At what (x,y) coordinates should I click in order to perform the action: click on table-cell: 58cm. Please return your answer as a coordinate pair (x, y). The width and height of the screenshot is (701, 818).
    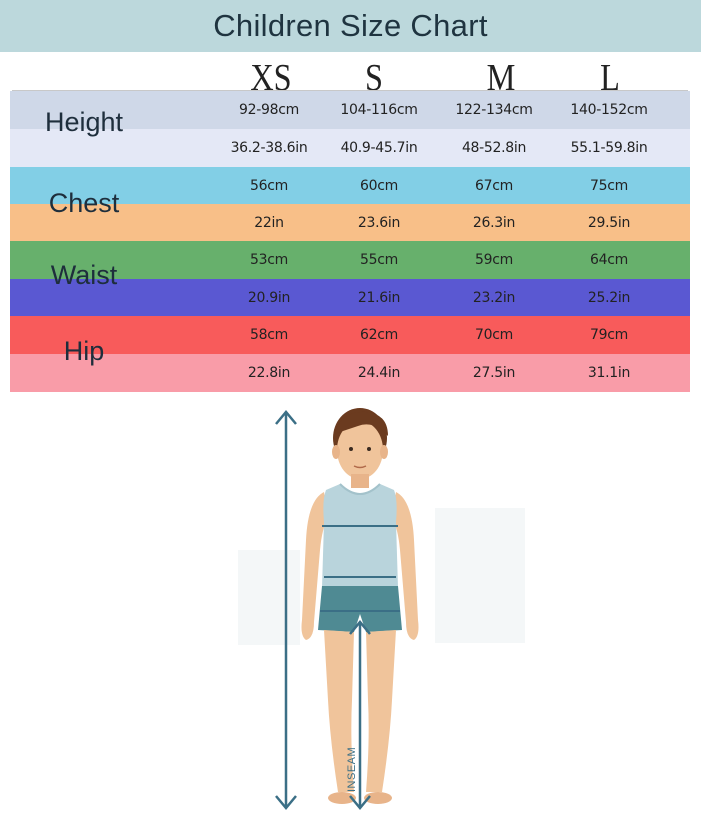
    Looking at the image, I should click on (269, 335).